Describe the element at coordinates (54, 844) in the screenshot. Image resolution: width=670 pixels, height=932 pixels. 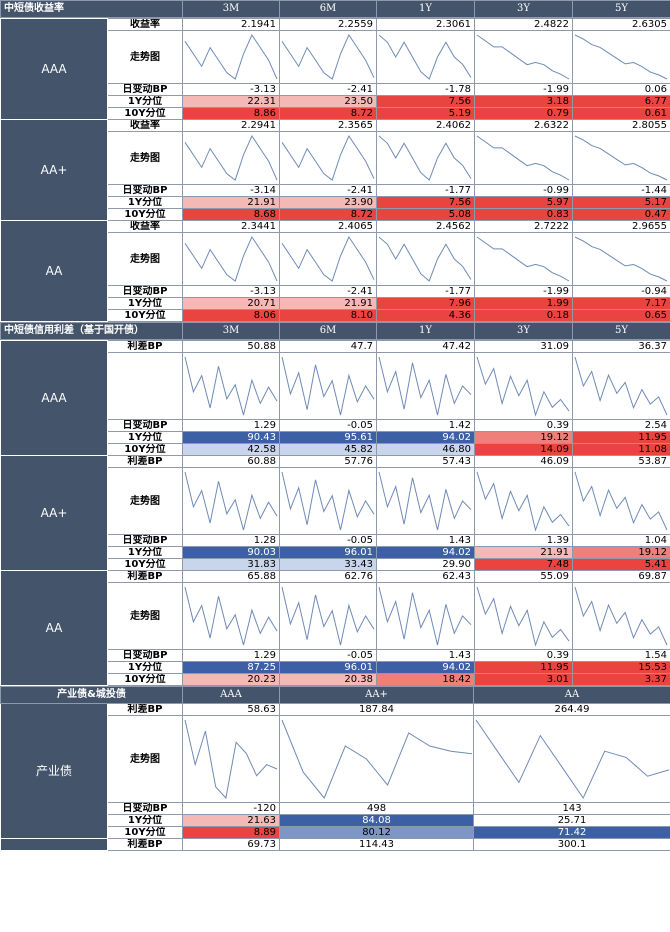
I see `group-label` at that location.